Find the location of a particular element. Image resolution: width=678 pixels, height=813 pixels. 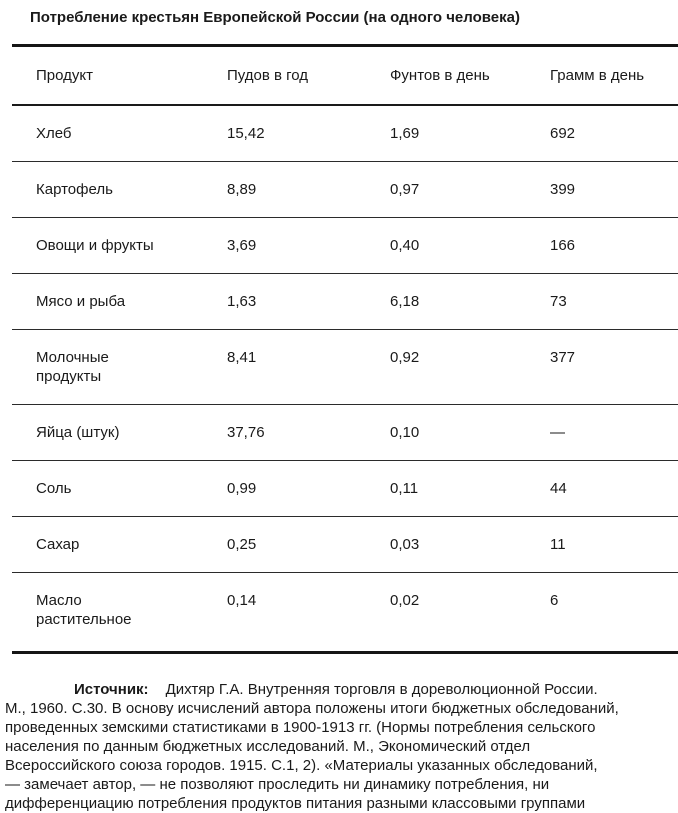

value-cell: 6,18 is located at coordinates (405, 301).